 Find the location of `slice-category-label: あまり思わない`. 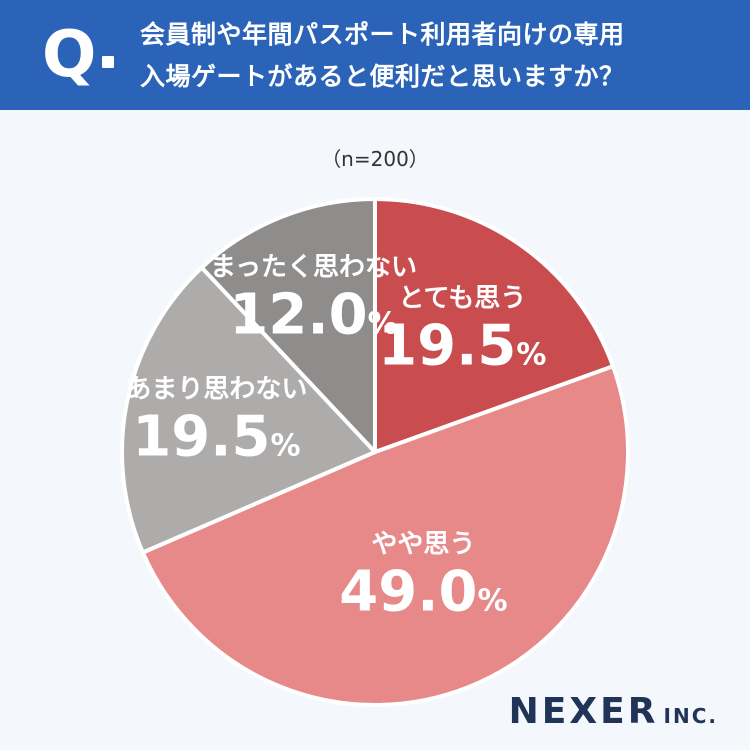

slice-category-label: あまり思わない is located at coordinates (216, 389).